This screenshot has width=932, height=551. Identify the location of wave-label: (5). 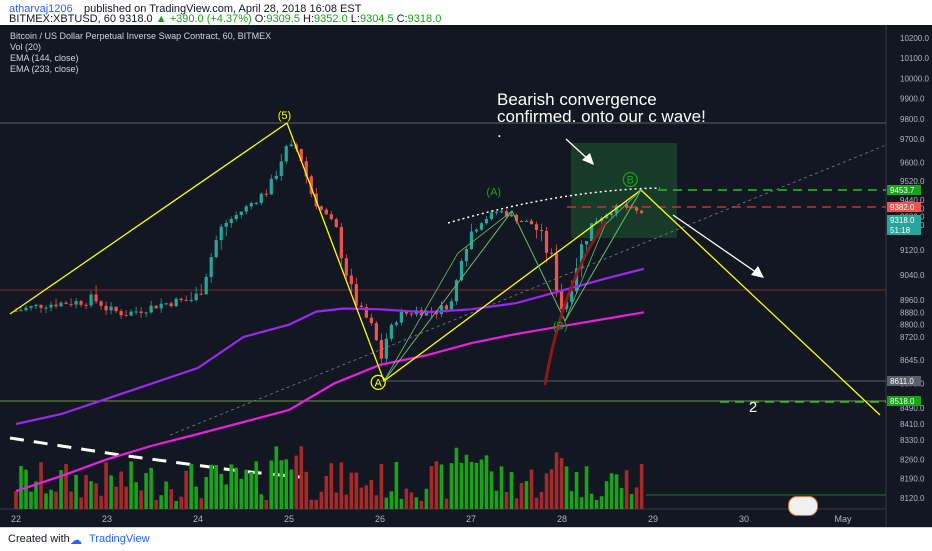
(284, 116).